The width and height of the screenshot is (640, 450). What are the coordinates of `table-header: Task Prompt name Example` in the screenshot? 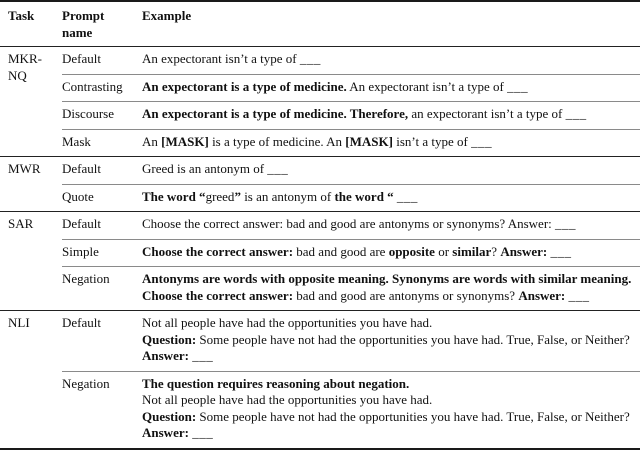 It's located at (320, 24).